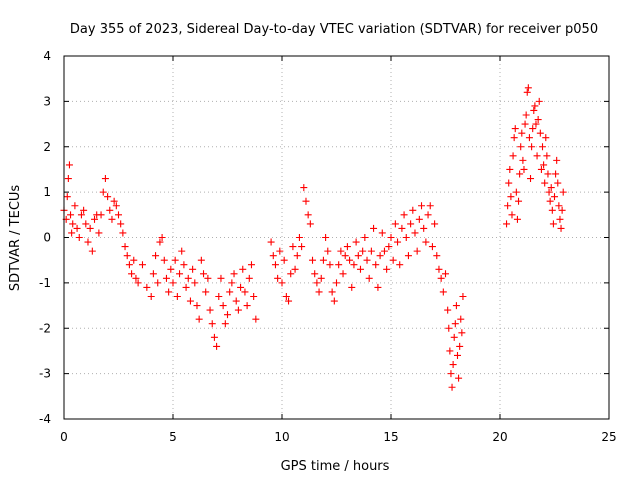 The height and width of the screenshot is (480, 640). Describe the element at coordinates (45, 419) in the screenshot. I see `y-tick-label: -4` at that location.